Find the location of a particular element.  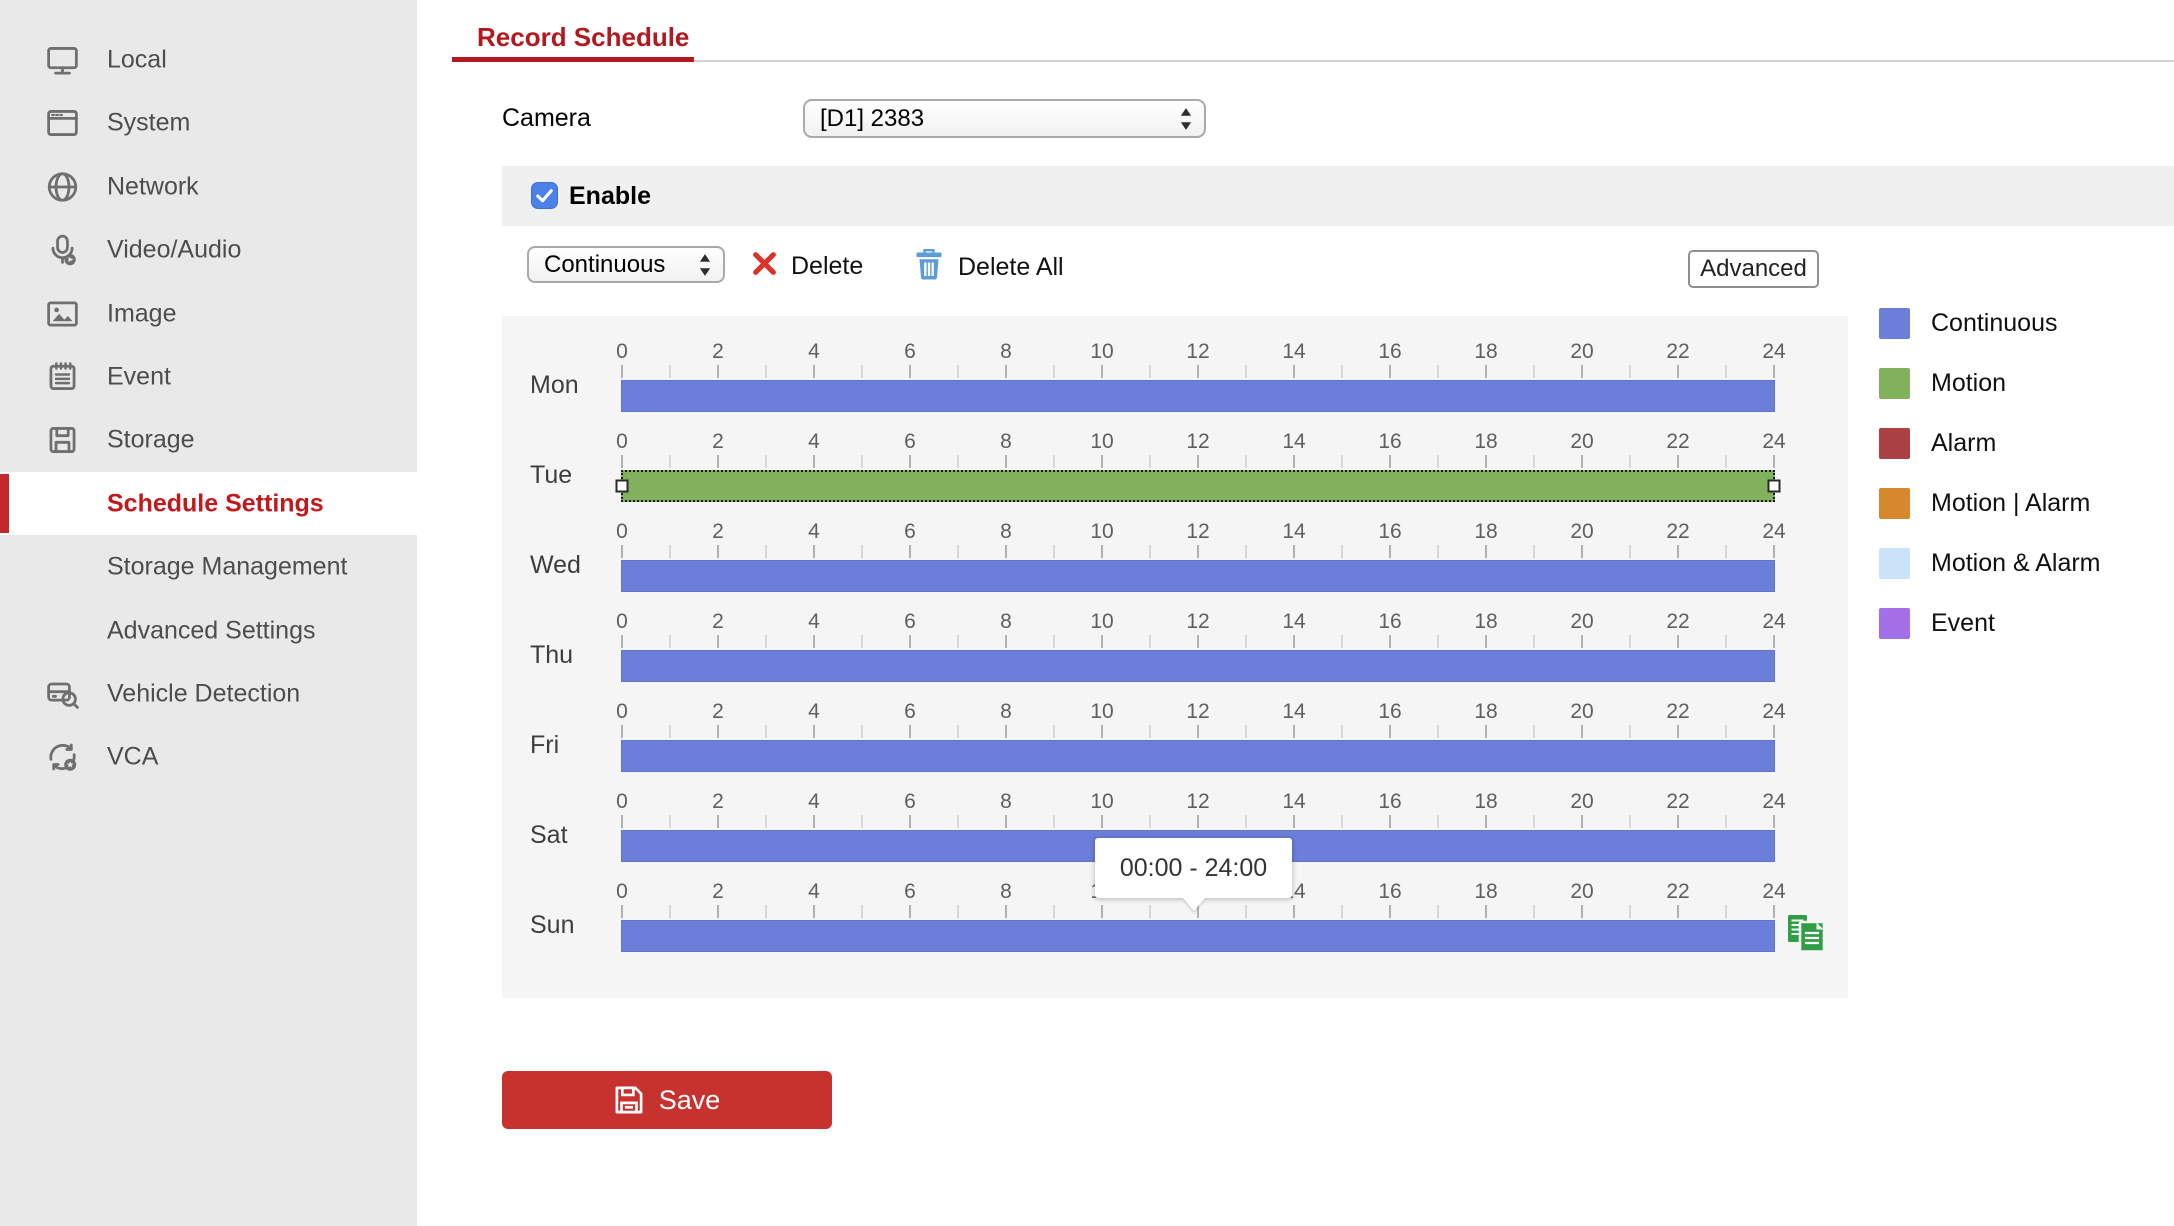

hour-label: 0 is located at coordinates (622, 441).